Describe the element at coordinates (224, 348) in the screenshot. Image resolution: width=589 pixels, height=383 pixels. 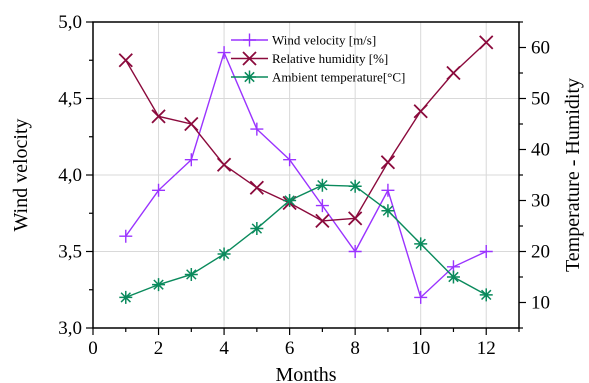
I see `x-tick-label: 4` at that location.